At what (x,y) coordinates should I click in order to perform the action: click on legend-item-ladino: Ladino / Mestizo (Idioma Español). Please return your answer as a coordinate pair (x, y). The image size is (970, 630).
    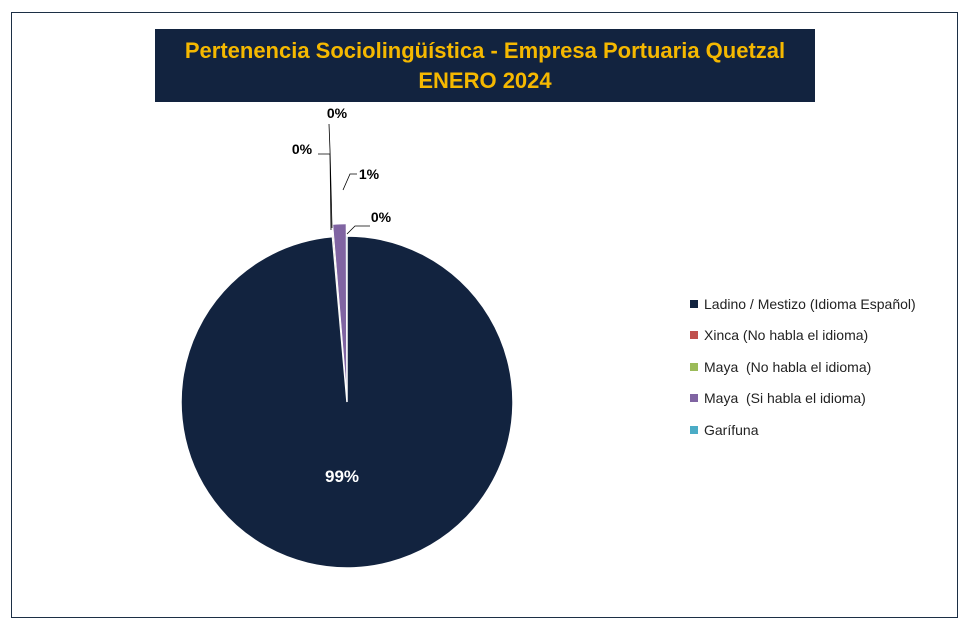
    Looking at the image, I should click on (824, 304).